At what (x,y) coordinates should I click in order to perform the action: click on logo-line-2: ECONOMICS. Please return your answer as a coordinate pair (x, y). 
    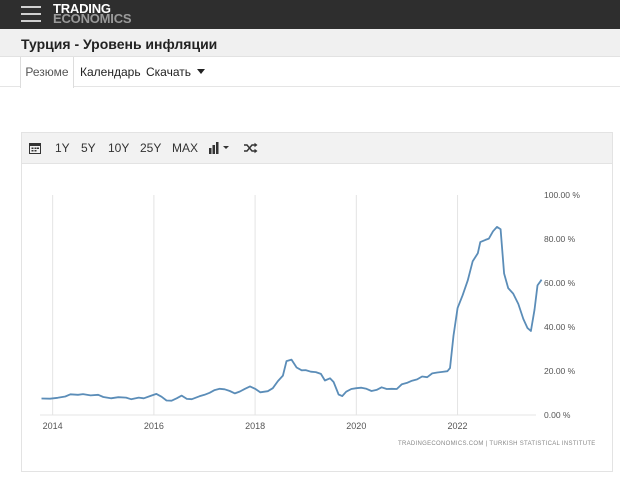
    Looking at the image, I should click on (92, 18).